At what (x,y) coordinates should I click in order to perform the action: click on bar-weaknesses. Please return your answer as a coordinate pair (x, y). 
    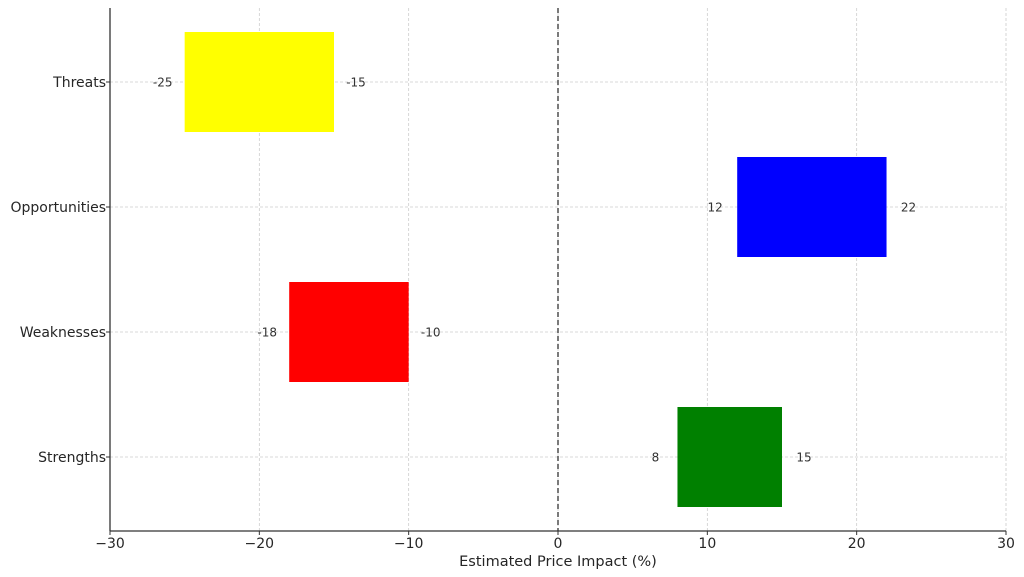
    Looking at the image, I should click on (349, 332).